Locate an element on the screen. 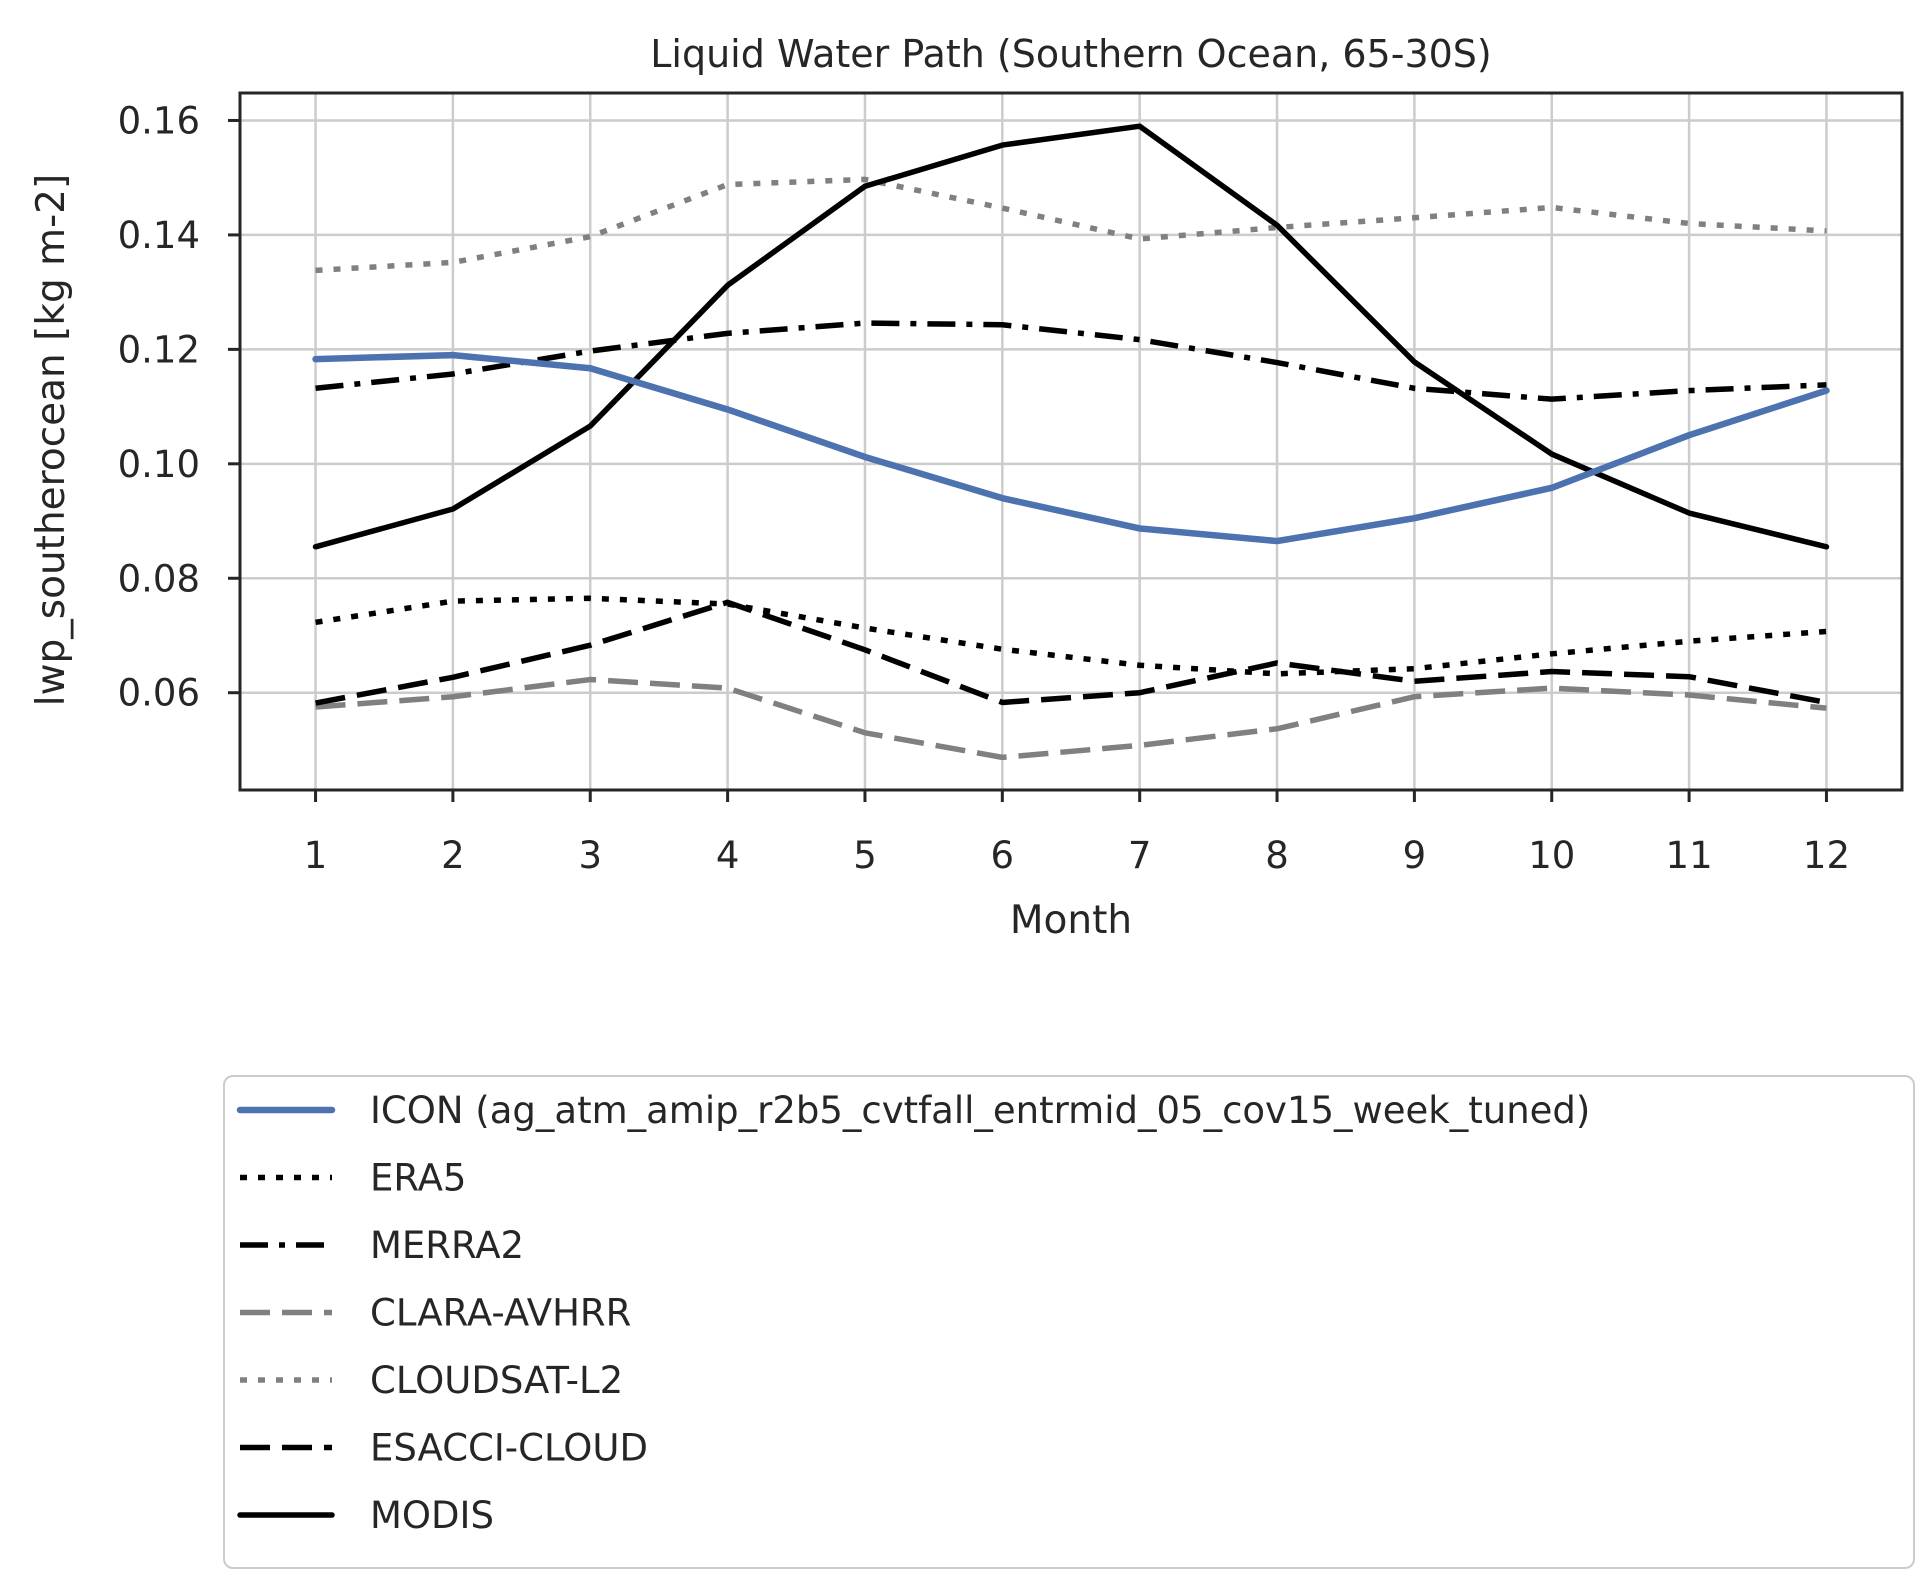 The image size is (1929, 1585). y-axis-ticks: 0.06 0.08 0.10 0.12 0.14 0.16 is located at coordinates (179, 407).